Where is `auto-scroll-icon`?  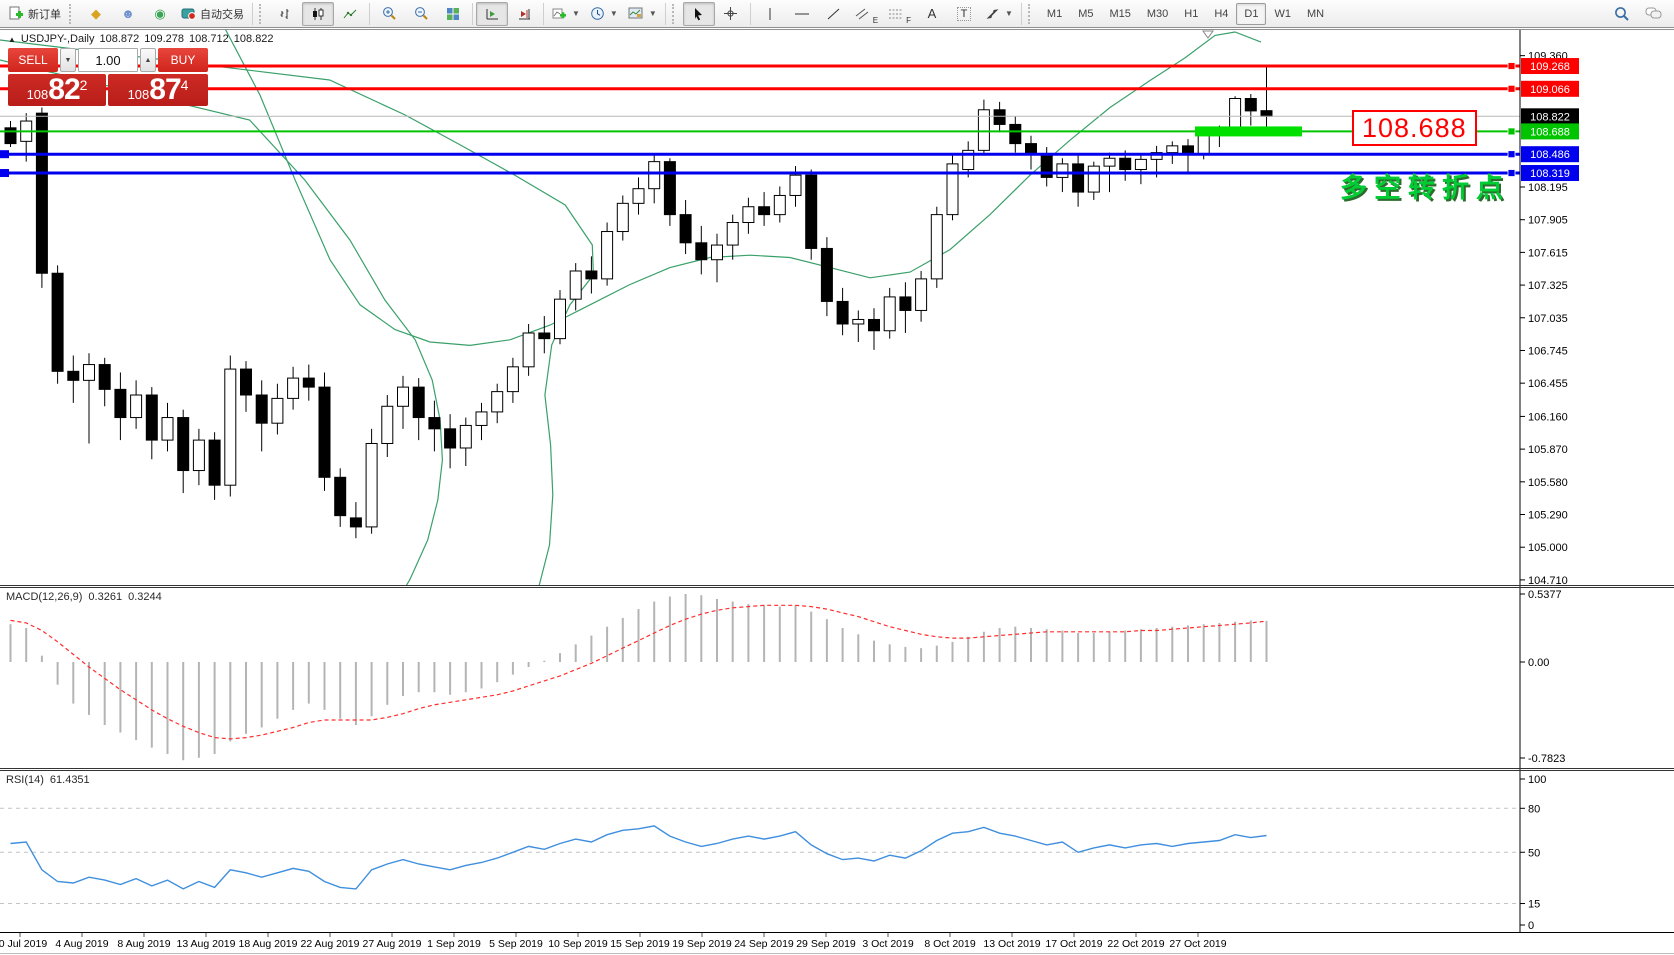
auto-scroll-icon is located at coordinates (492, 13).